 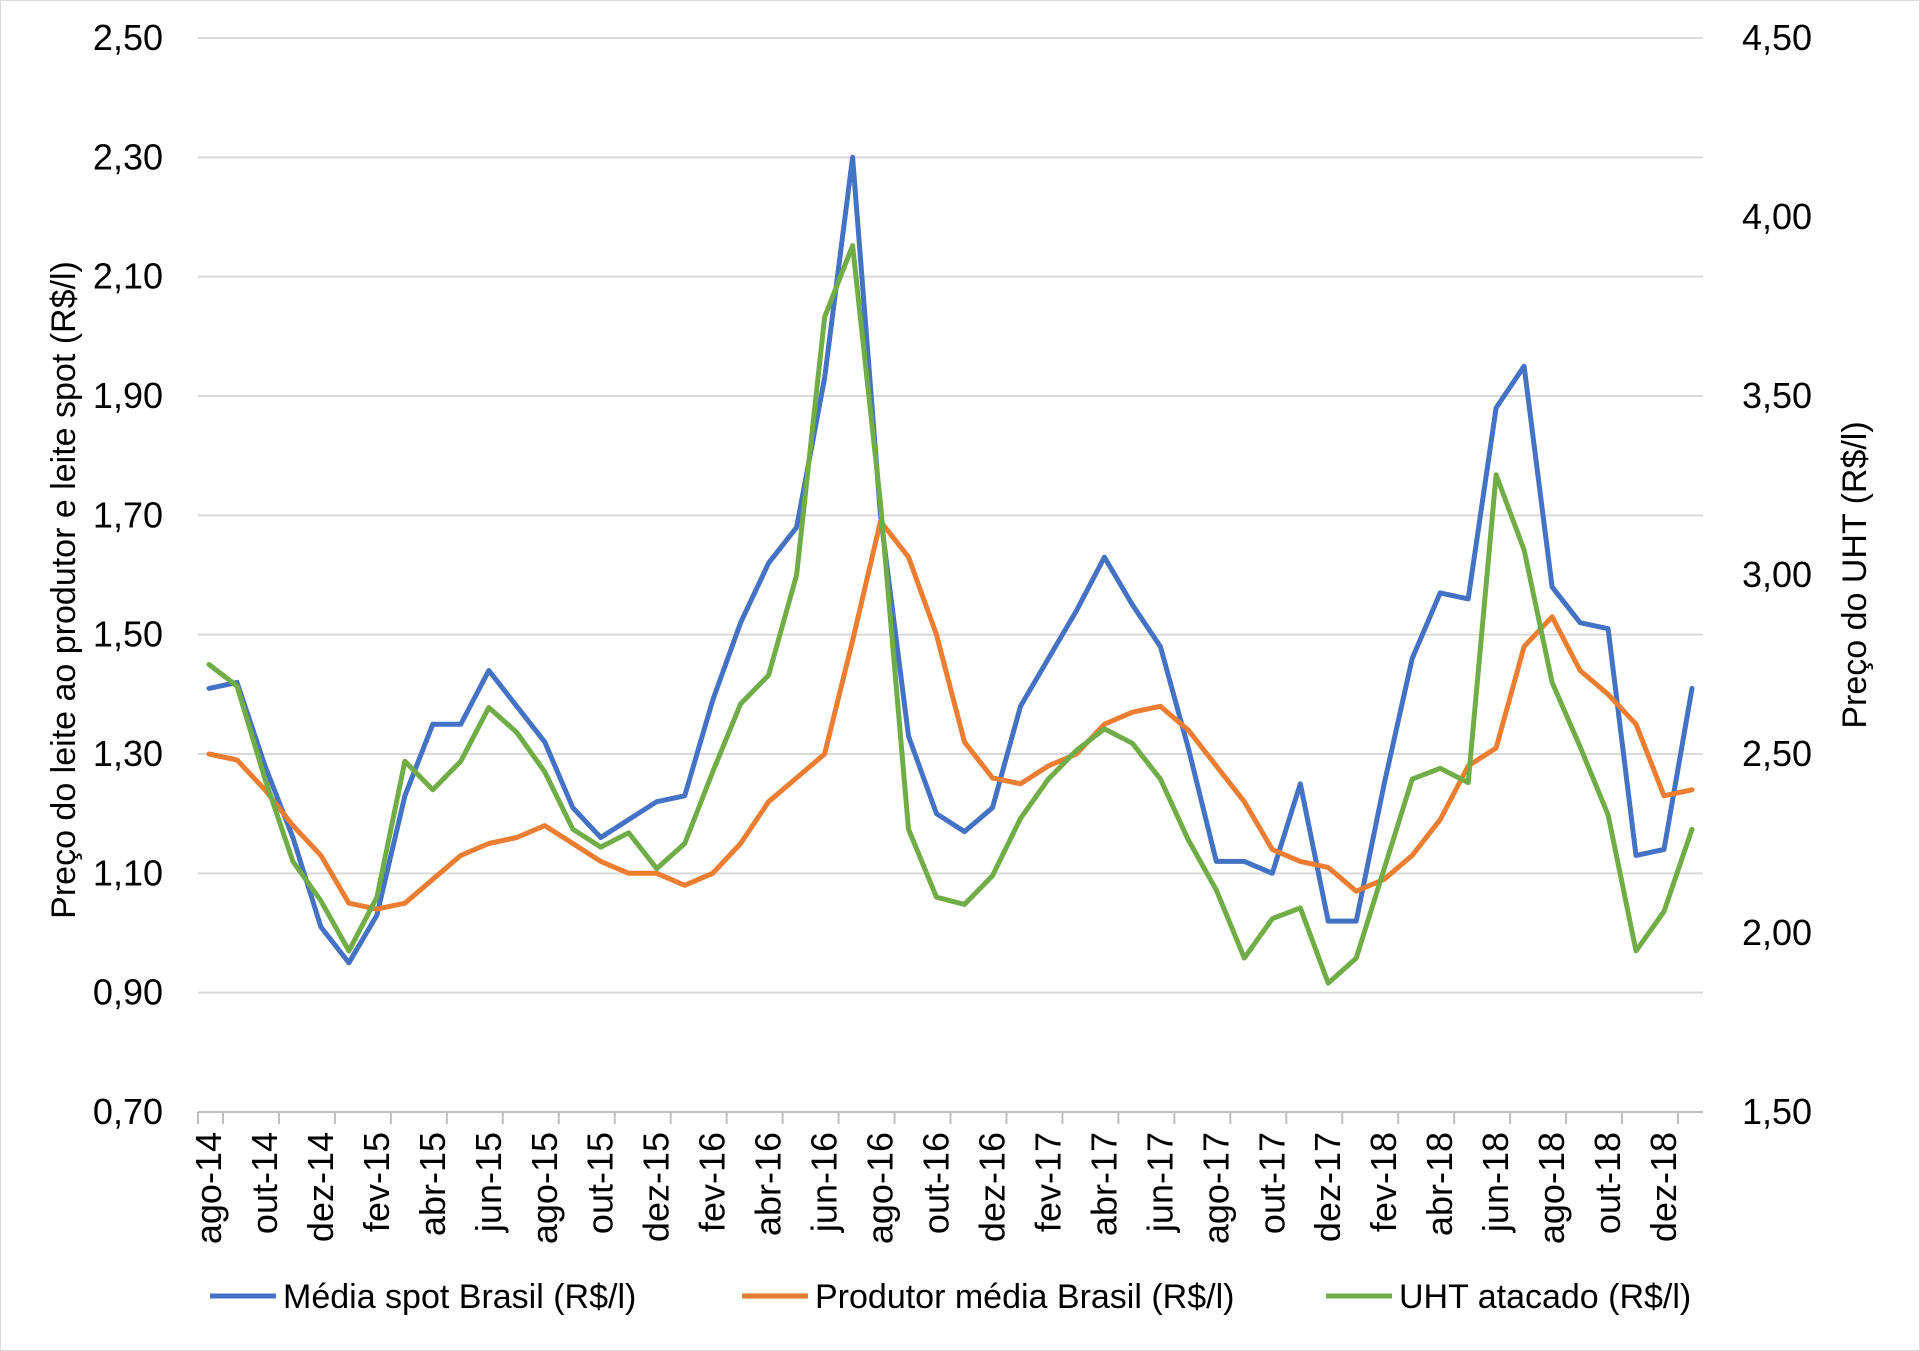 What do you see at coordinates (264, 1183) in the screenshot?
I see `x-tick-label: out-14` at bounding box center [264, 1183].